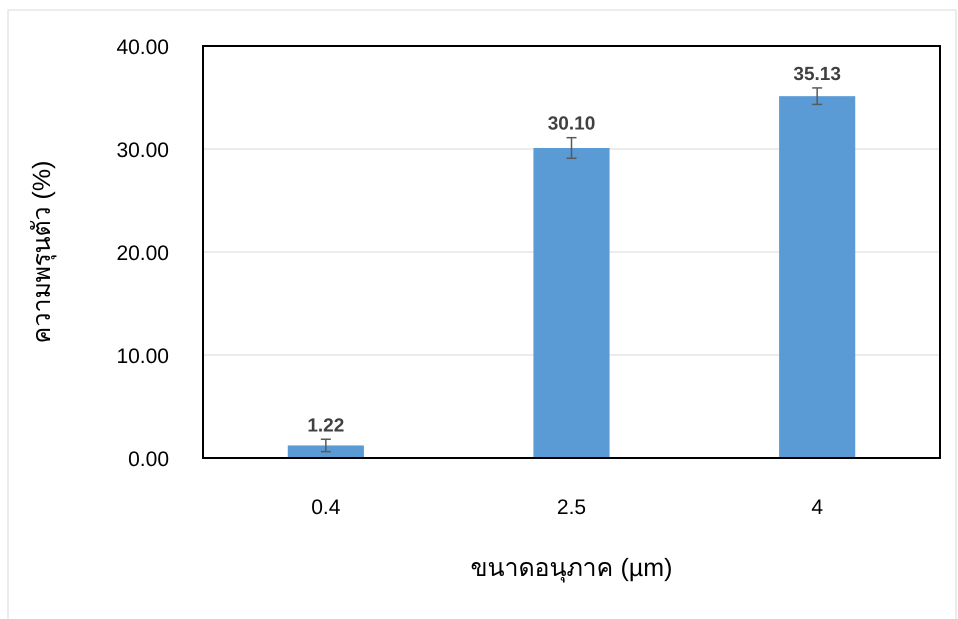 The height and width of the screenshot is (619, 958). What do you see at coordinates (148, 459) in the screenshot?
I see `y-tick-label: 0.00` at bounding box center [148, 459].